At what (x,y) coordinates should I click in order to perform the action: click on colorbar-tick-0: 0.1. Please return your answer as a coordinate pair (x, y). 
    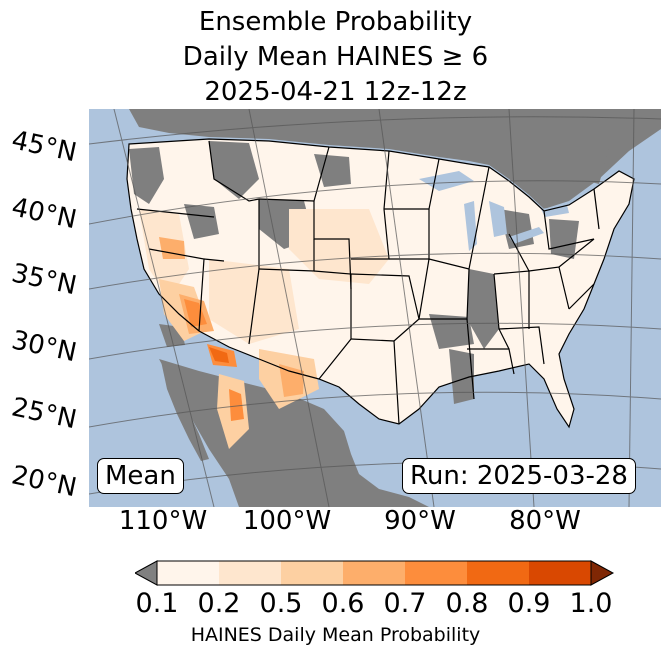
    Looking at the image, I should click on (157, 603).